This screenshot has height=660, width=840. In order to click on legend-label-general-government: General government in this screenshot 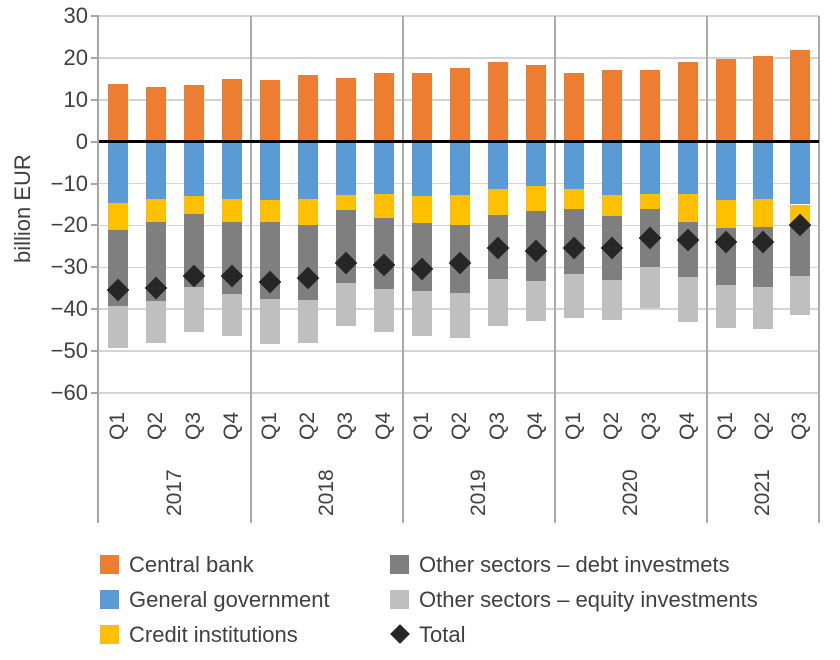, I will do `click(229, 599)`.